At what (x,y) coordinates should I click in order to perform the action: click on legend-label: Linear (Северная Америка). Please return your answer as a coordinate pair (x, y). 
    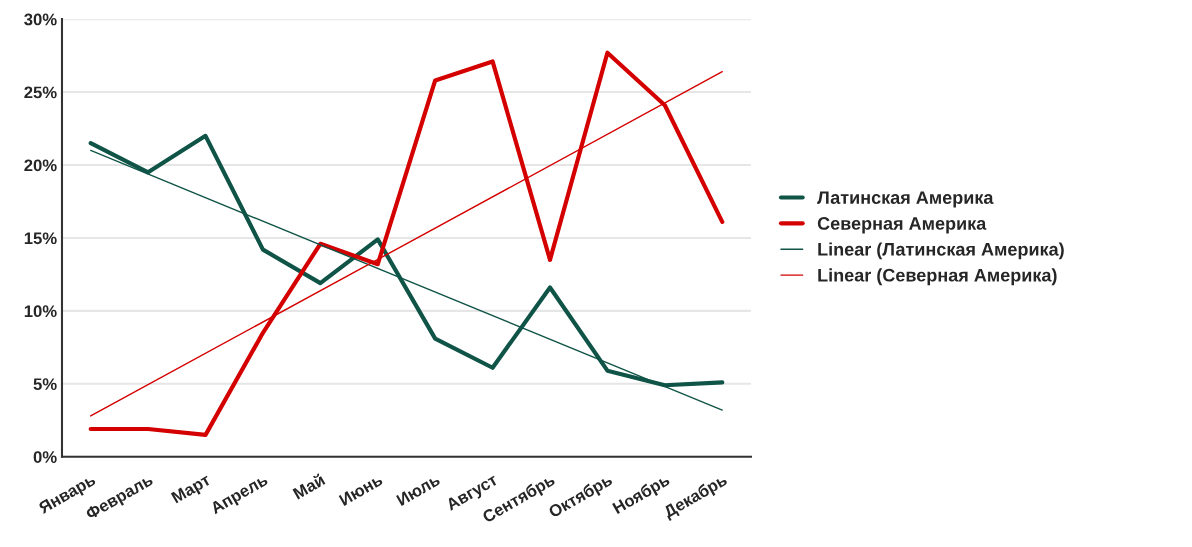
    Looking at the image, I should click on (937, 277).